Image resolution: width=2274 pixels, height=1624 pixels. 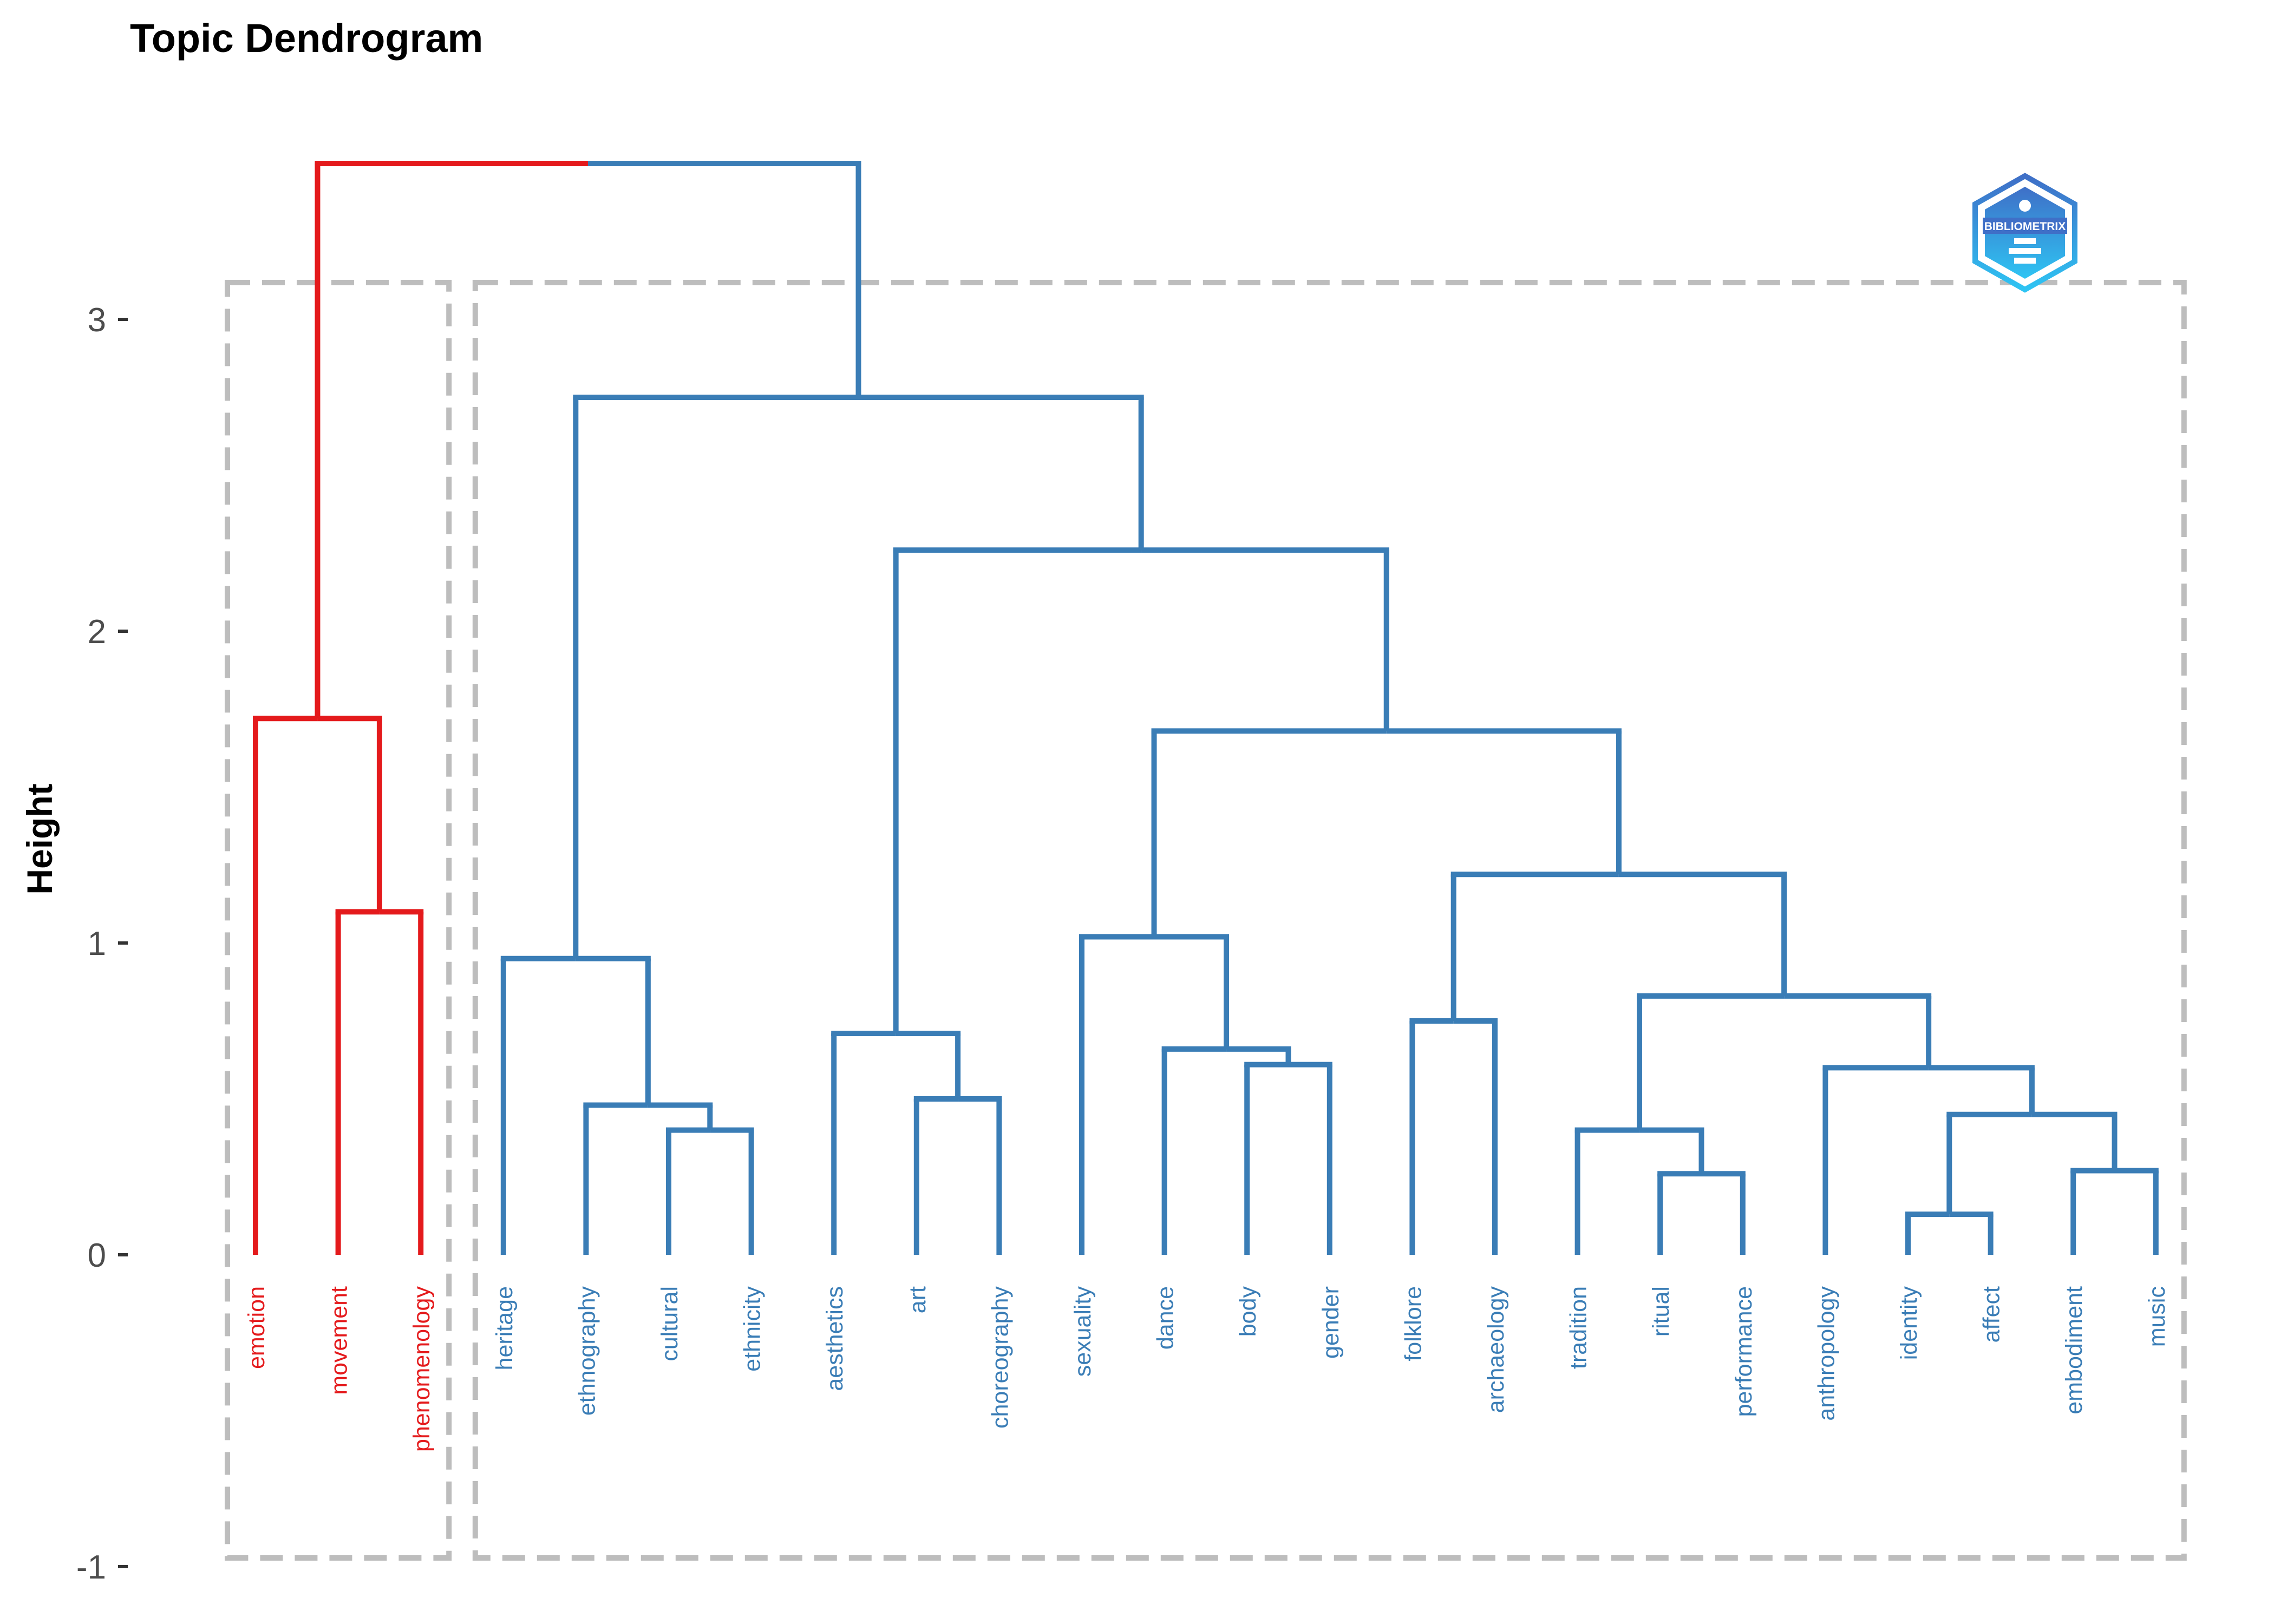 What do you see at coordinates (587, 1351) in the screenshot?
I see `leaf-label-ethnography: ethnography` at bounding box center [587, 1351].